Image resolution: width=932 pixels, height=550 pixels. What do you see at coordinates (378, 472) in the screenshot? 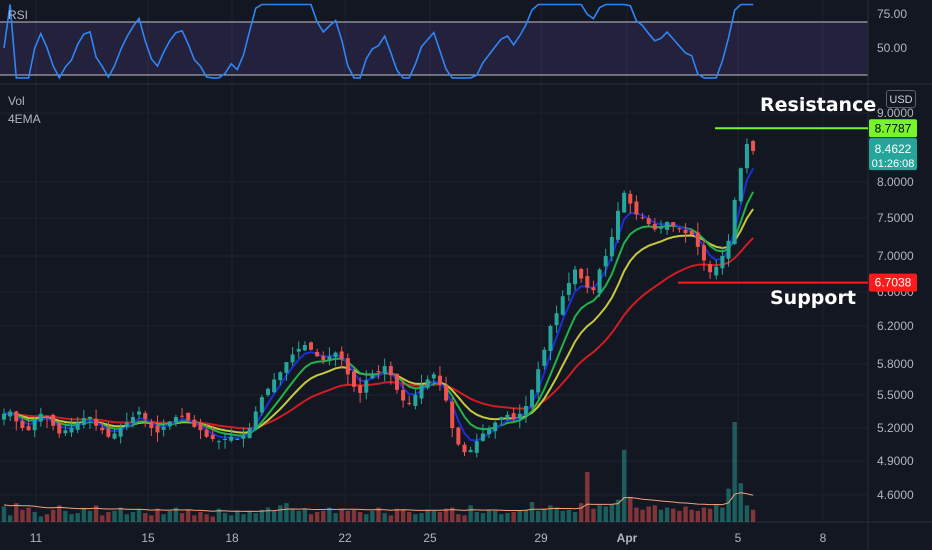
I see `volume-bars` at bounding box center [378, 472].